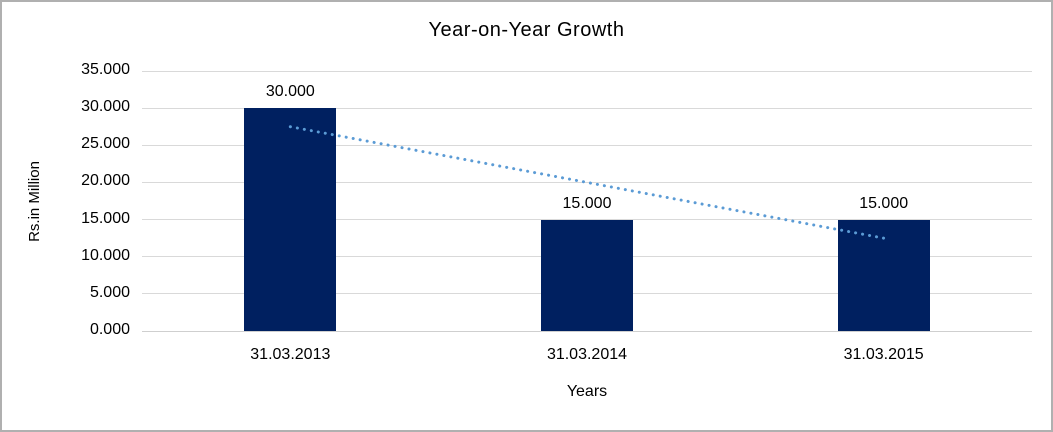 This screenshot has height=432, width=1053. What do you see at coordinates (290, 92) in the screenshot?
I see `bar-data-label: 30.000` at bounding box center [290, 92].